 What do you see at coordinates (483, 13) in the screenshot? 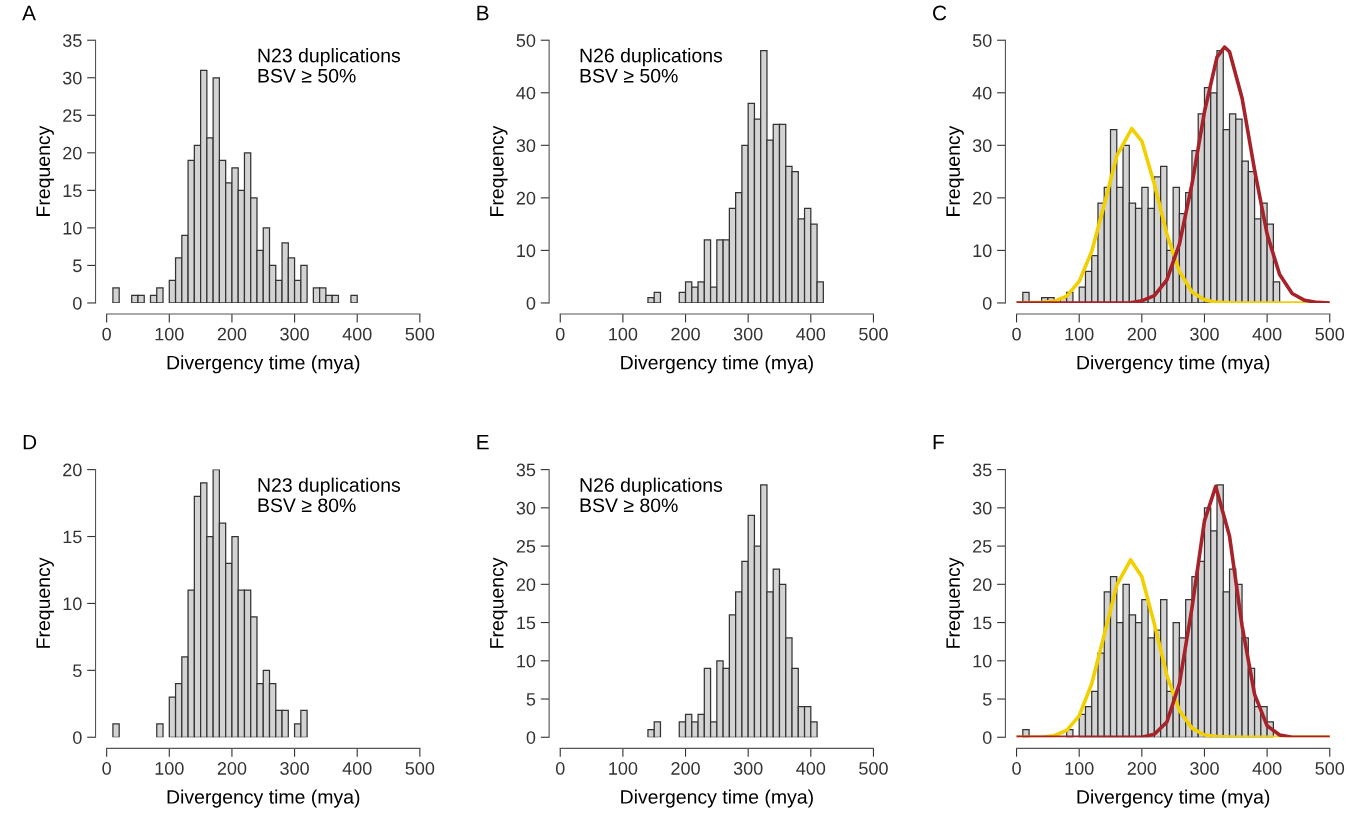
I see `chart-title: B` at bounding box center [483, 13].